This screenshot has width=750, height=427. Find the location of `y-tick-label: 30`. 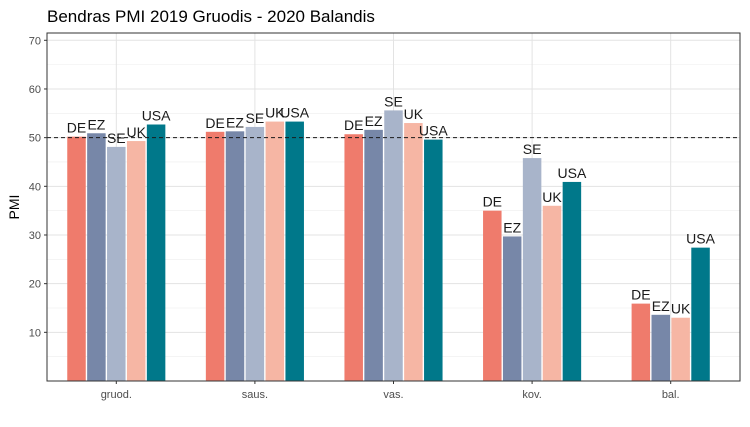

y-tick-label: 30 is located at coordinates (35, 236).